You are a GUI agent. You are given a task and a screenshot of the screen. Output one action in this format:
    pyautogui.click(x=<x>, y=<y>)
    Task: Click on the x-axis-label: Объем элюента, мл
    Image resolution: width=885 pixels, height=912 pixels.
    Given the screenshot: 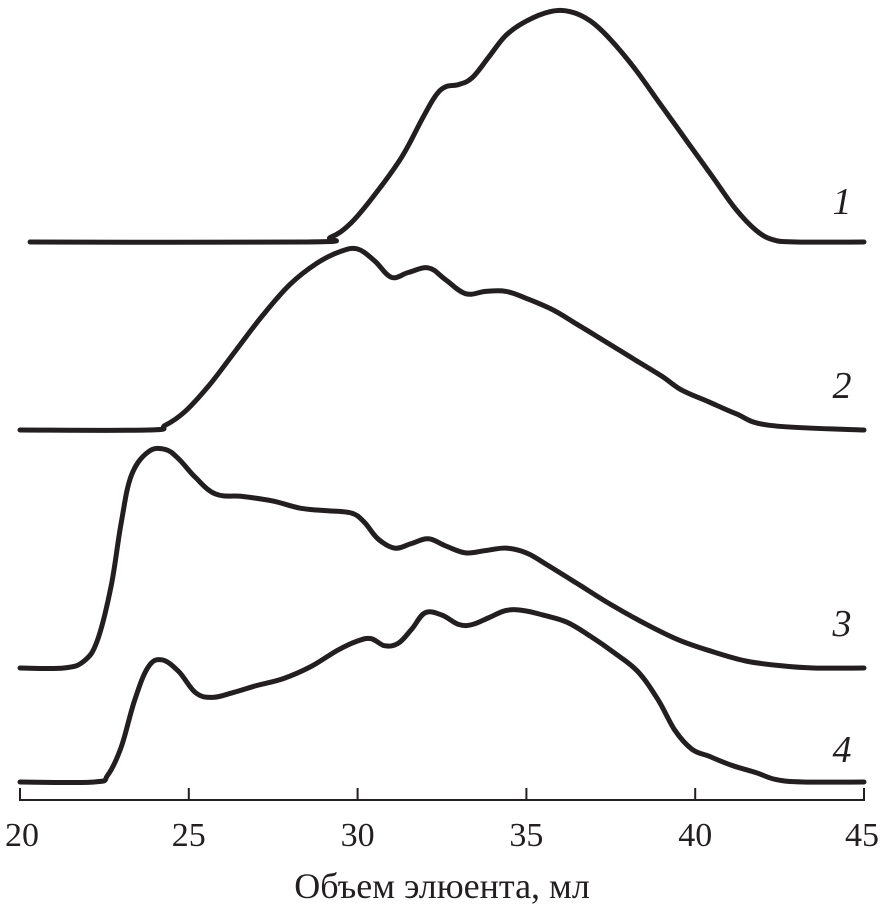 What is the action you would take?
    pyautogui.click(x=442, y=886)
    